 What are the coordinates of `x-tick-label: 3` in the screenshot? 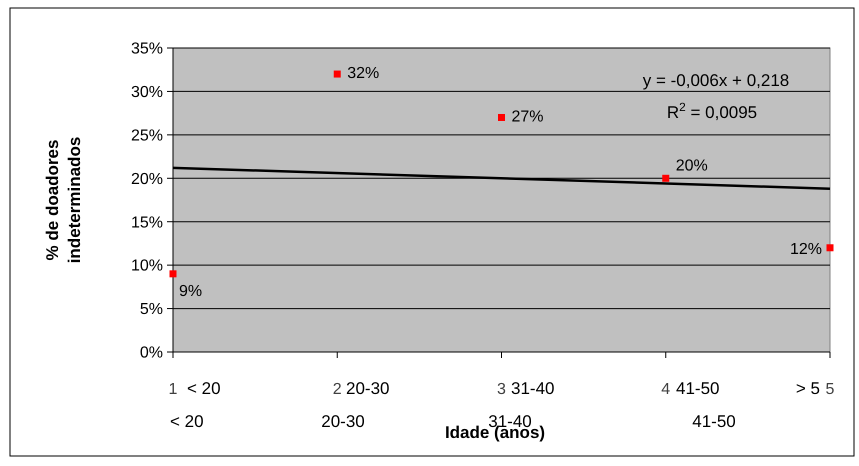 It's located at (501, 389).